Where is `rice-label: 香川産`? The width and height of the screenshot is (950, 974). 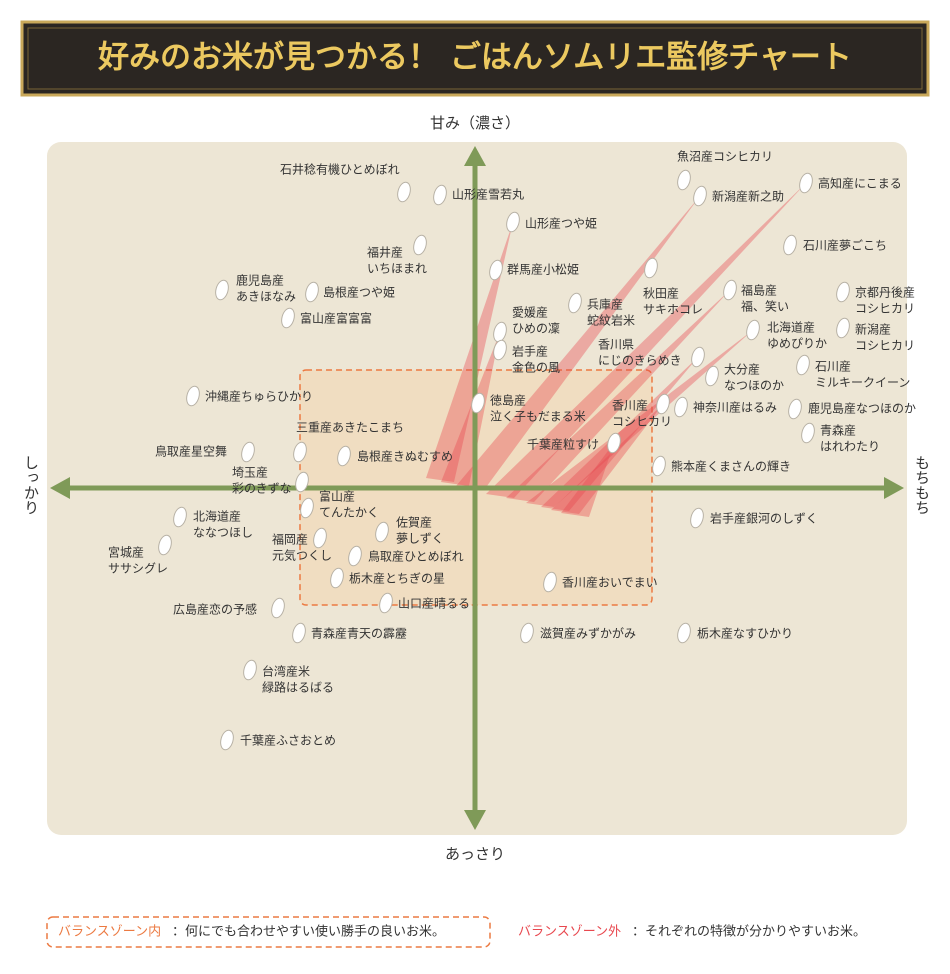
rice-label: 香川産 is located at coordinates (630, 405).